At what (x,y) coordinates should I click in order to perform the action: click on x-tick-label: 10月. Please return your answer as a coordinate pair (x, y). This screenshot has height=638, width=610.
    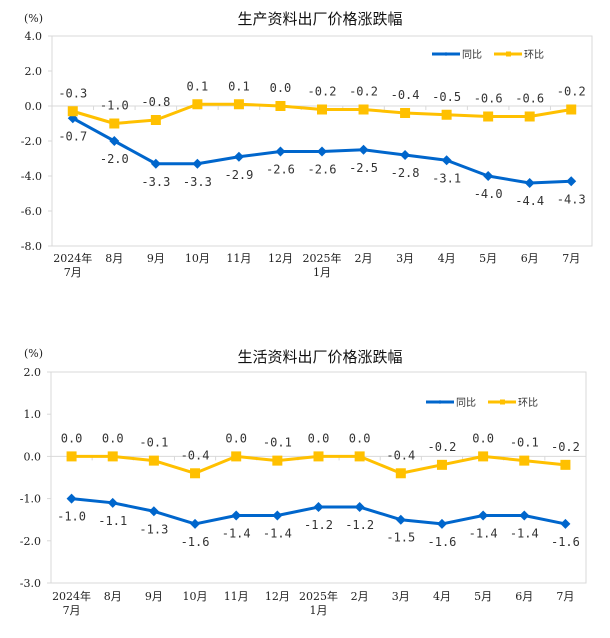
    Looking at the image, I should click on (197, 258).